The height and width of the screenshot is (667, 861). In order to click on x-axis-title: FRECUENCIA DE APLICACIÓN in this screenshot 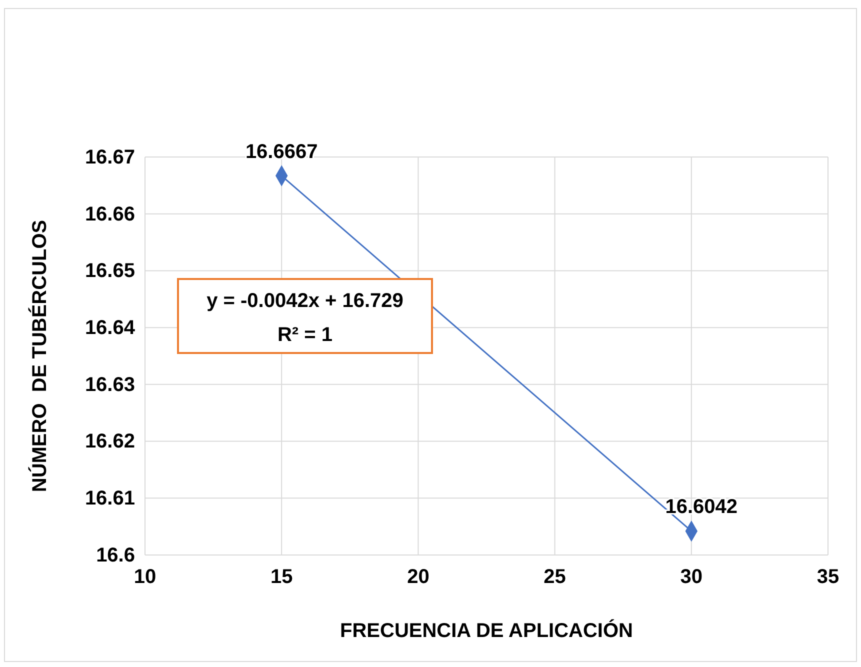, I will do `click(486, 630)`.